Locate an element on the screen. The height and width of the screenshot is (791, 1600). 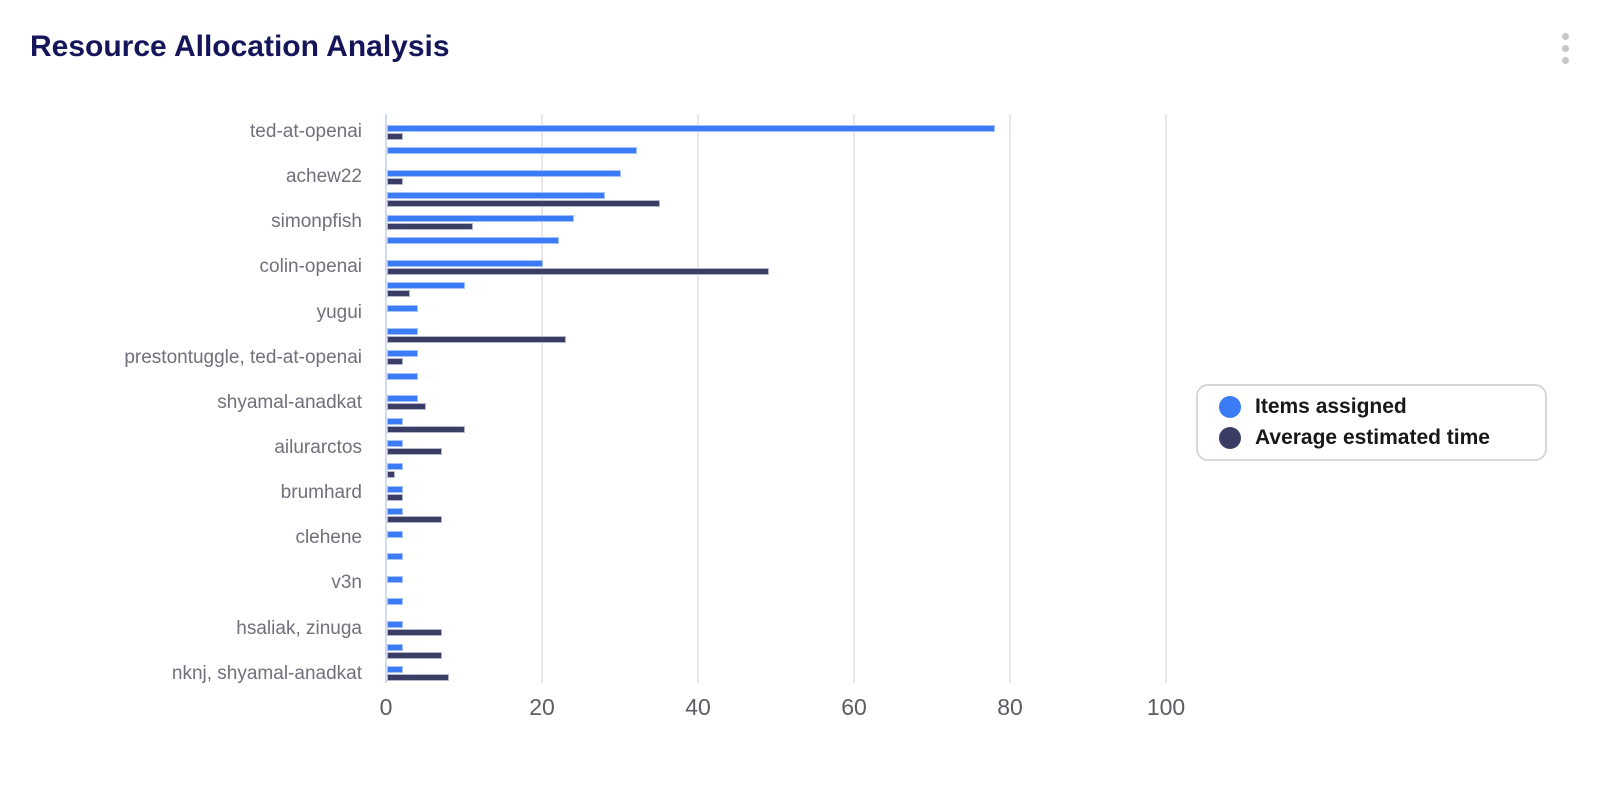
category-label: colin-openai is located at coordinates (310, 267).